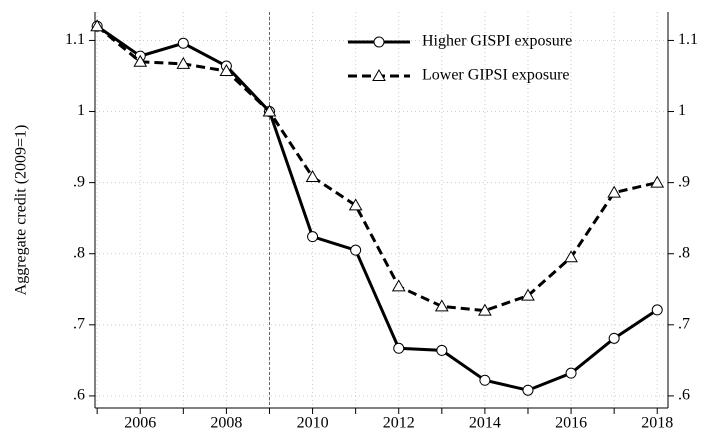 The image size is (704, 434). What do you see at coordinates (682, 110) in the screenshot?
I see `y2-tick-label: 1` at bounding box center [682, 110].